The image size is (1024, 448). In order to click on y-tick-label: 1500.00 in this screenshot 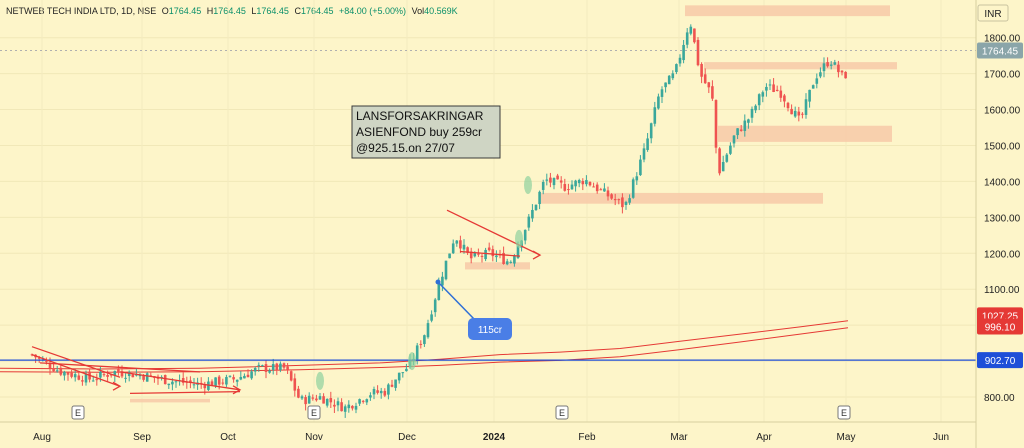, I will do `click(1002, 146)`.